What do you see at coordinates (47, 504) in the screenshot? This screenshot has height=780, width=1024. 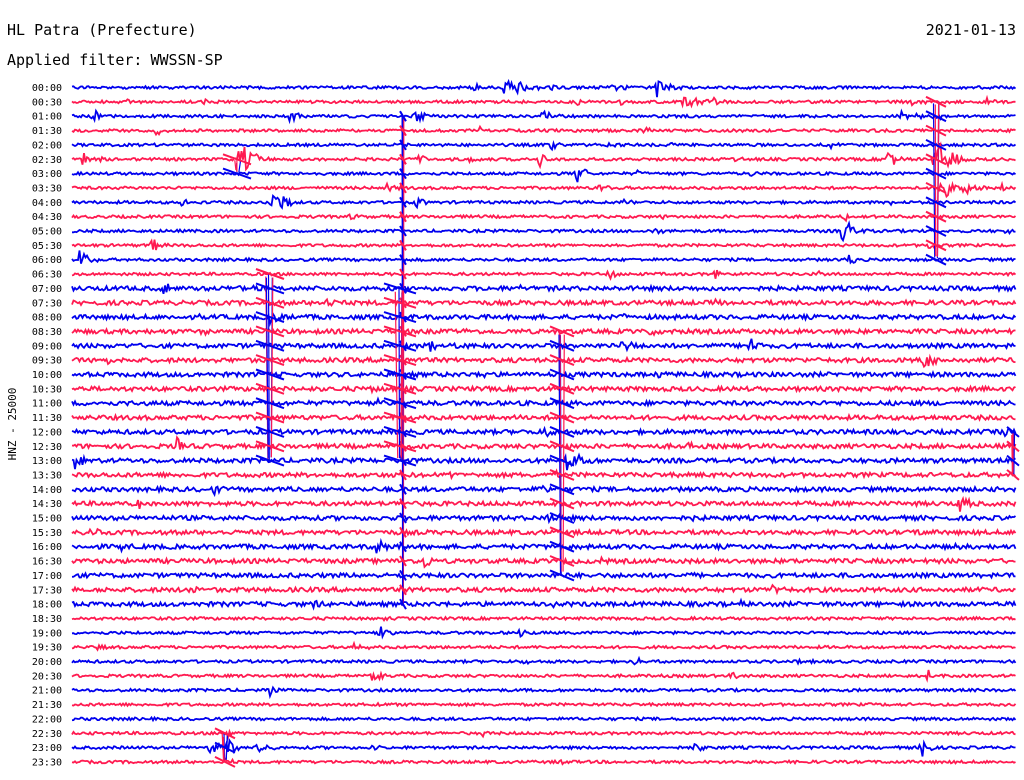 I see `time-label: 14:30` at bounding box center [47, 504].